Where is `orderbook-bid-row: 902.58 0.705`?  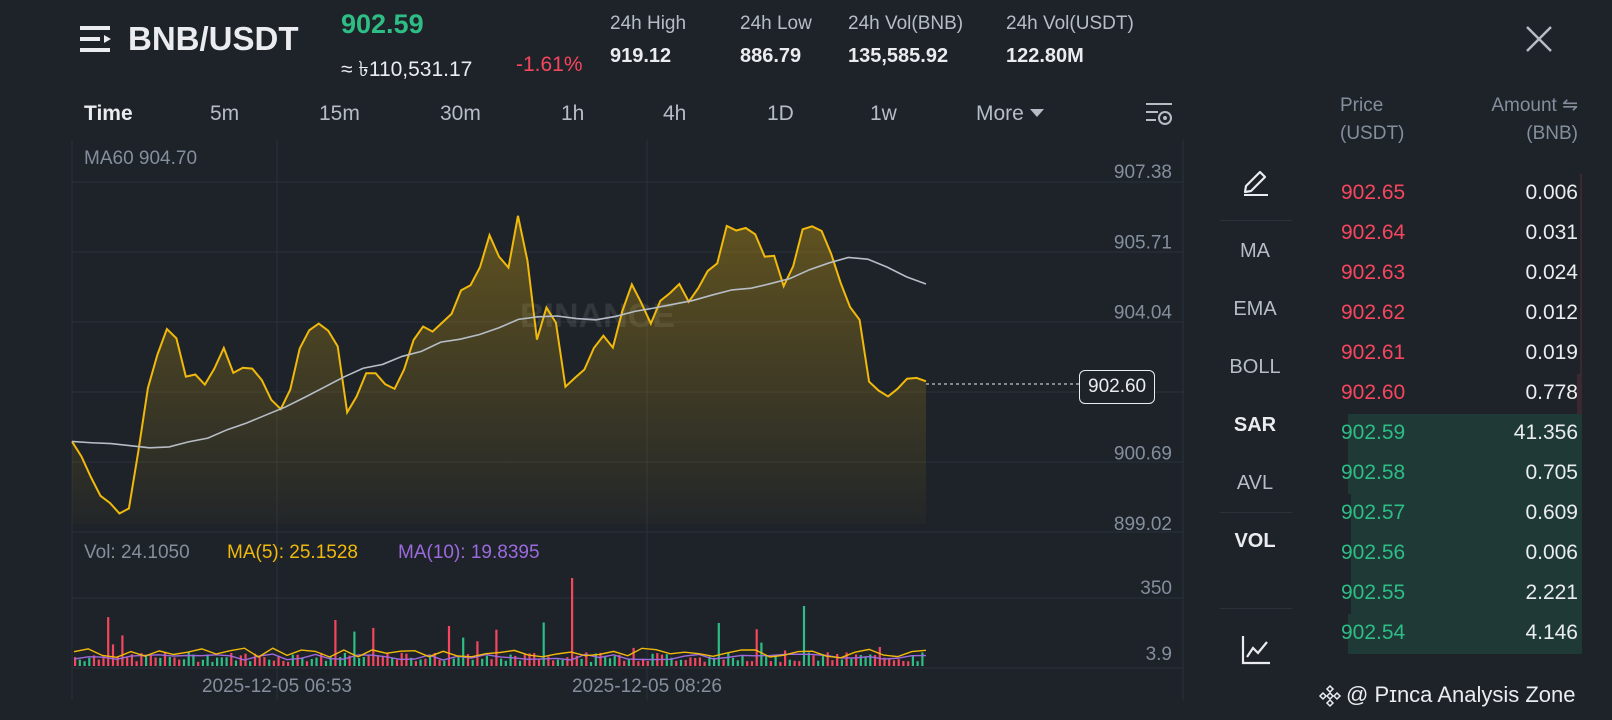
orderbook-bid-row: 902.58 0.705 is located at coordinates (1459, 474).